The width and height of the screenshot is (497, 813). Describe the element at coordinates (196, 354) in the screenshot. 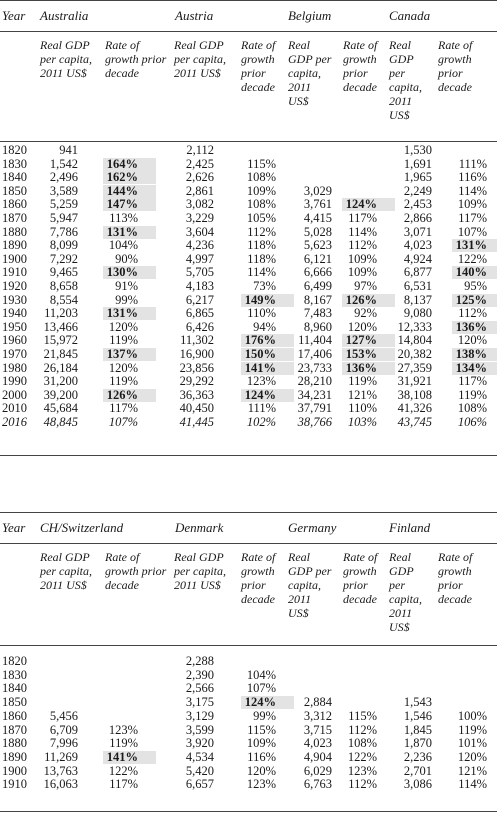

I see `gdp-value-cell: 16,900` at that location.